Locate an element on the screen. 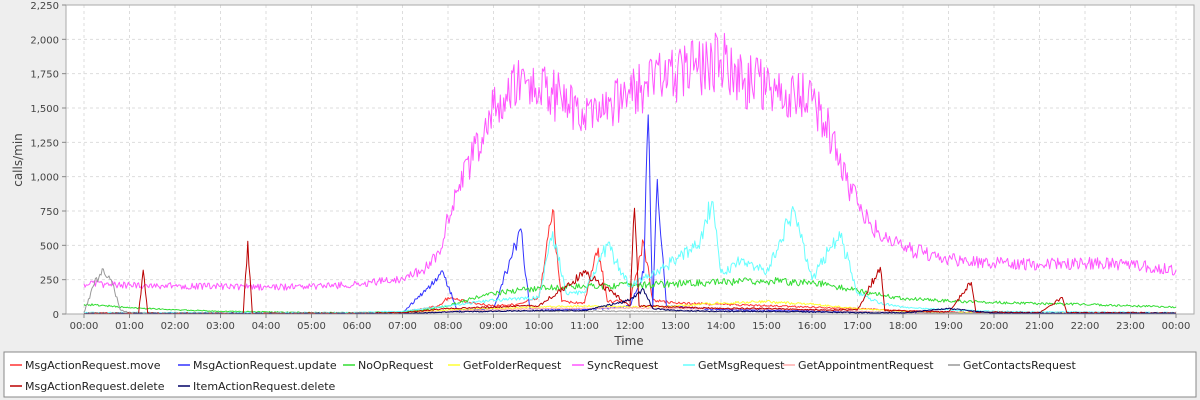 This screenshot has height=400, width=1200. legend-entry: SyncRequest is located at coordinates (623, 365).